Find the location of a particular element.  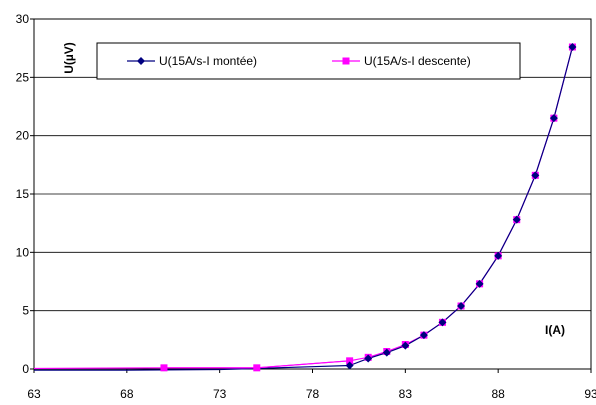

y-tick-label: 0 is located at coordinates (25, 369).